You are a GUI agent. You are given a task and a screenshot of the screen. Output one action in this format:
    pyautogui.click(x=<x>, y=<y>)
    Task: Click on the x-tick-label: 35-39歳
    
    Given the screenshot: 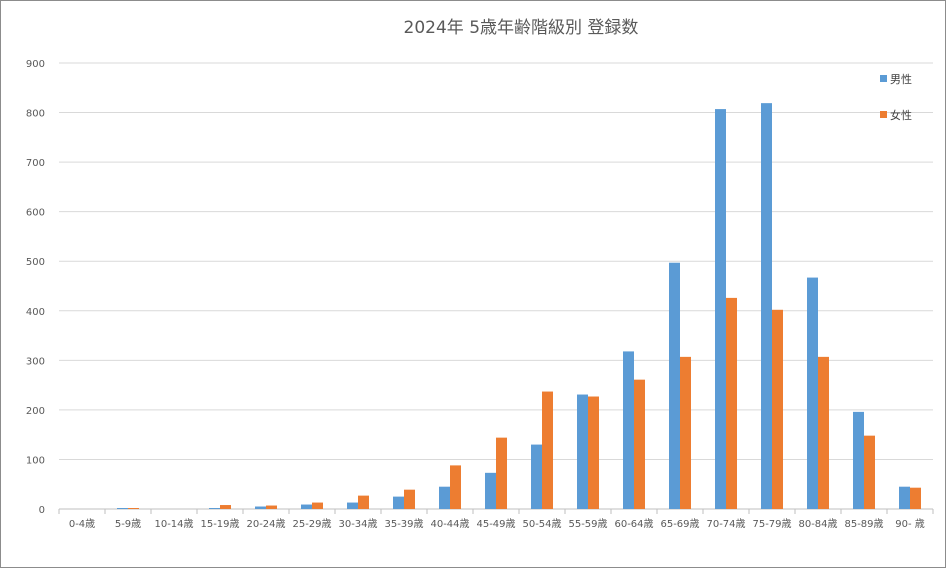 What is the action you would take?
    pyautogui.click(x=403, y=524)
    